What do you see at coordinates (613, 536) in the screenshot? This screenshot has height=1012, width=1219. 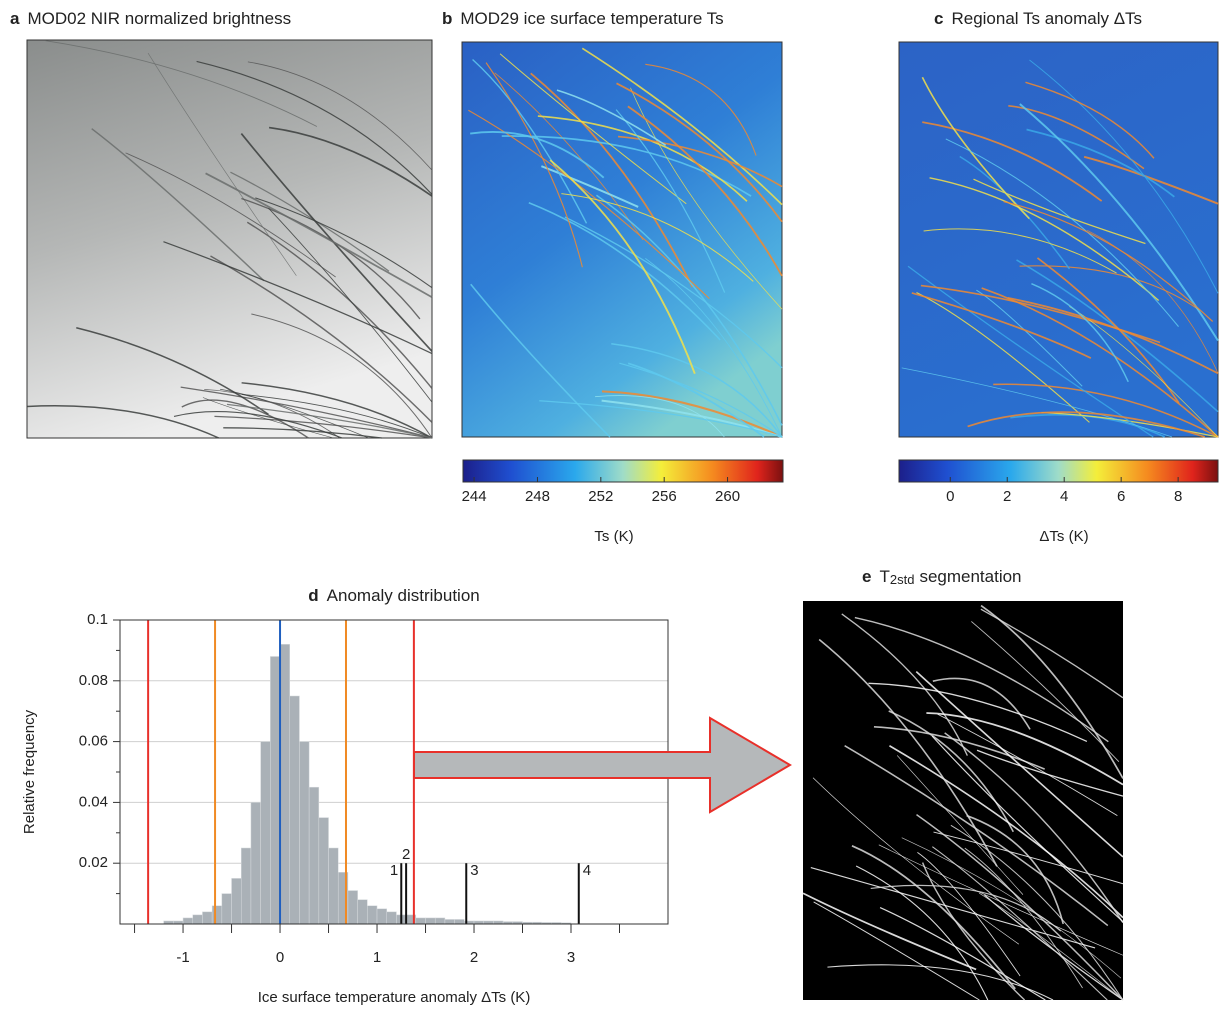 I see `colorbar-label: Ts (K)` at bounding box center [613, 536].